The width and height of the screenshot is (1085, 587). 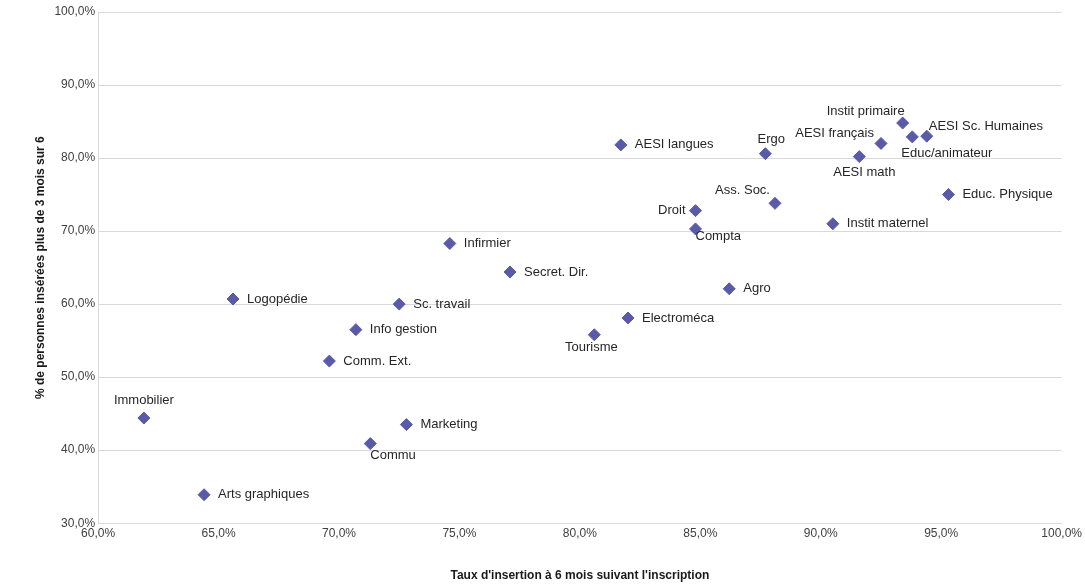 What do you see at coordinates (865, 110) in the screenshot?
I see `annotation: Instit primaire` at bounding box center [865, 110].